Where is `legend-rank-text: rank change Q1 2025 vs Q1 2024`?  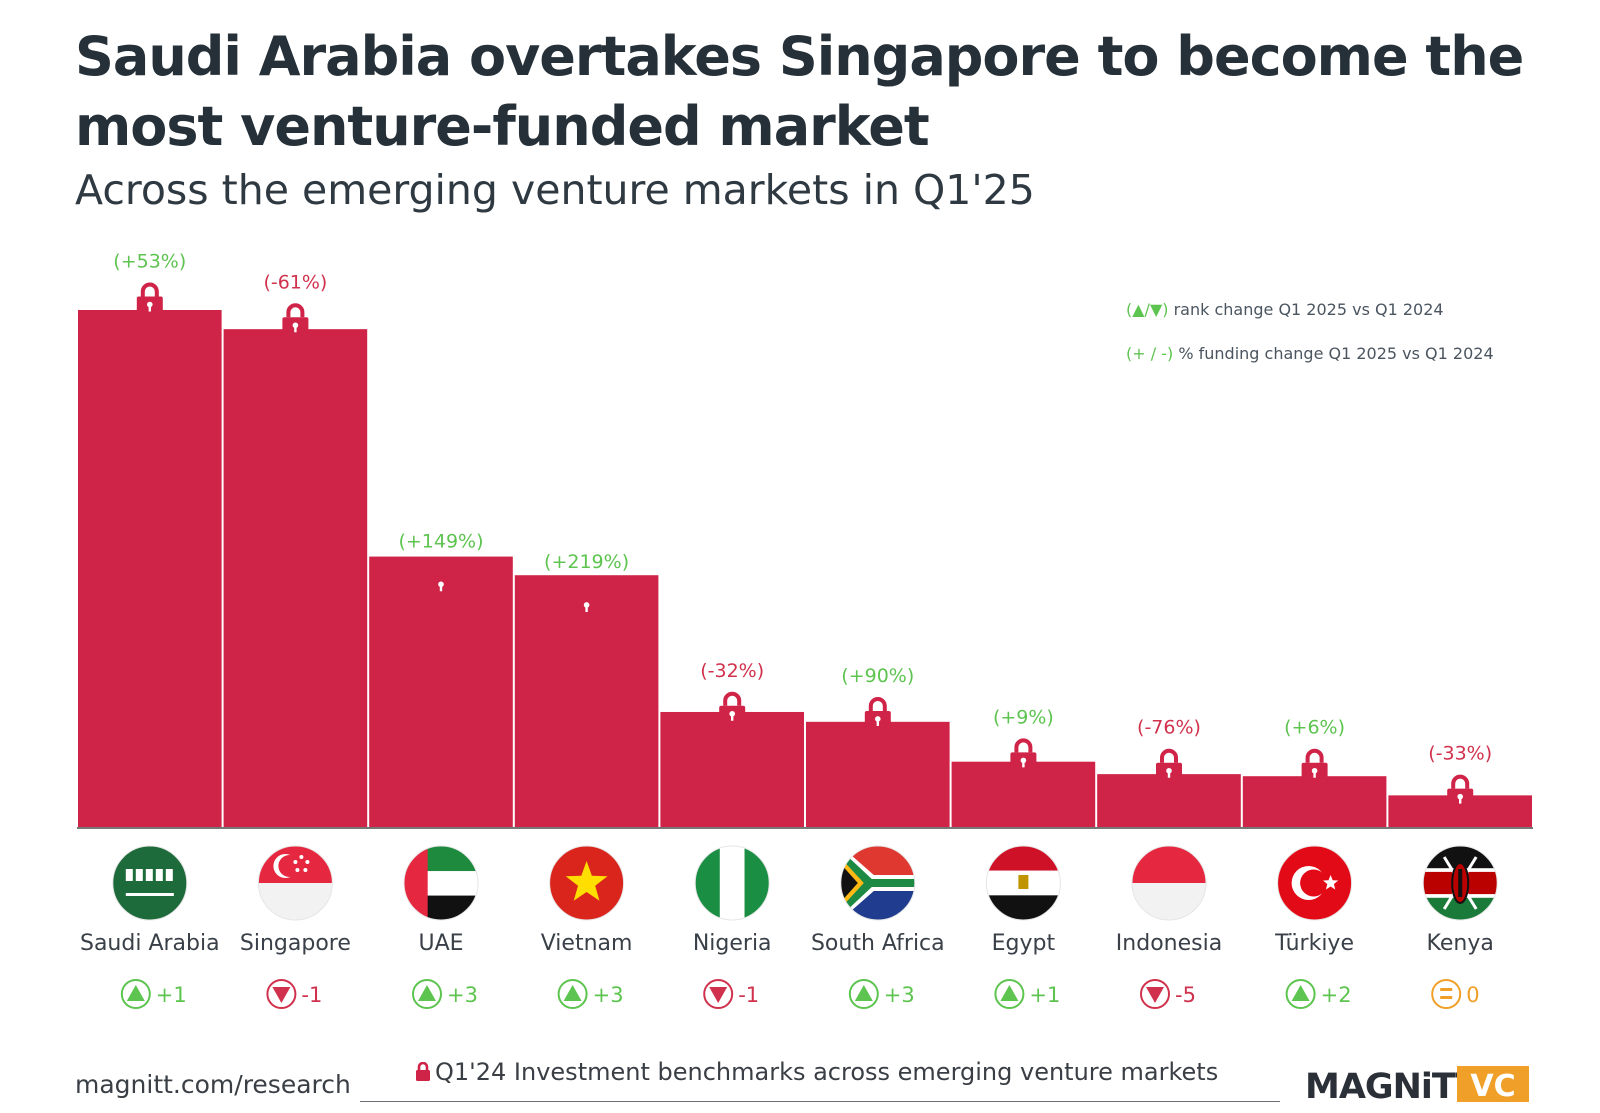
legend-rank-text: rank change Q1 2025 vs Q1 2024 is located at coordinates (1308, 309).